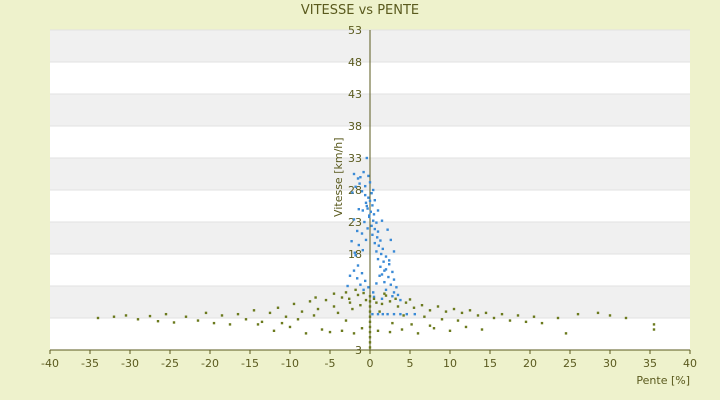 The width and height of the screenshot is (720, 400). What do you see at coordinates (210, 363) in the screenshot?
I see `x-tick-label: -20` at bounding box center [210, 363].